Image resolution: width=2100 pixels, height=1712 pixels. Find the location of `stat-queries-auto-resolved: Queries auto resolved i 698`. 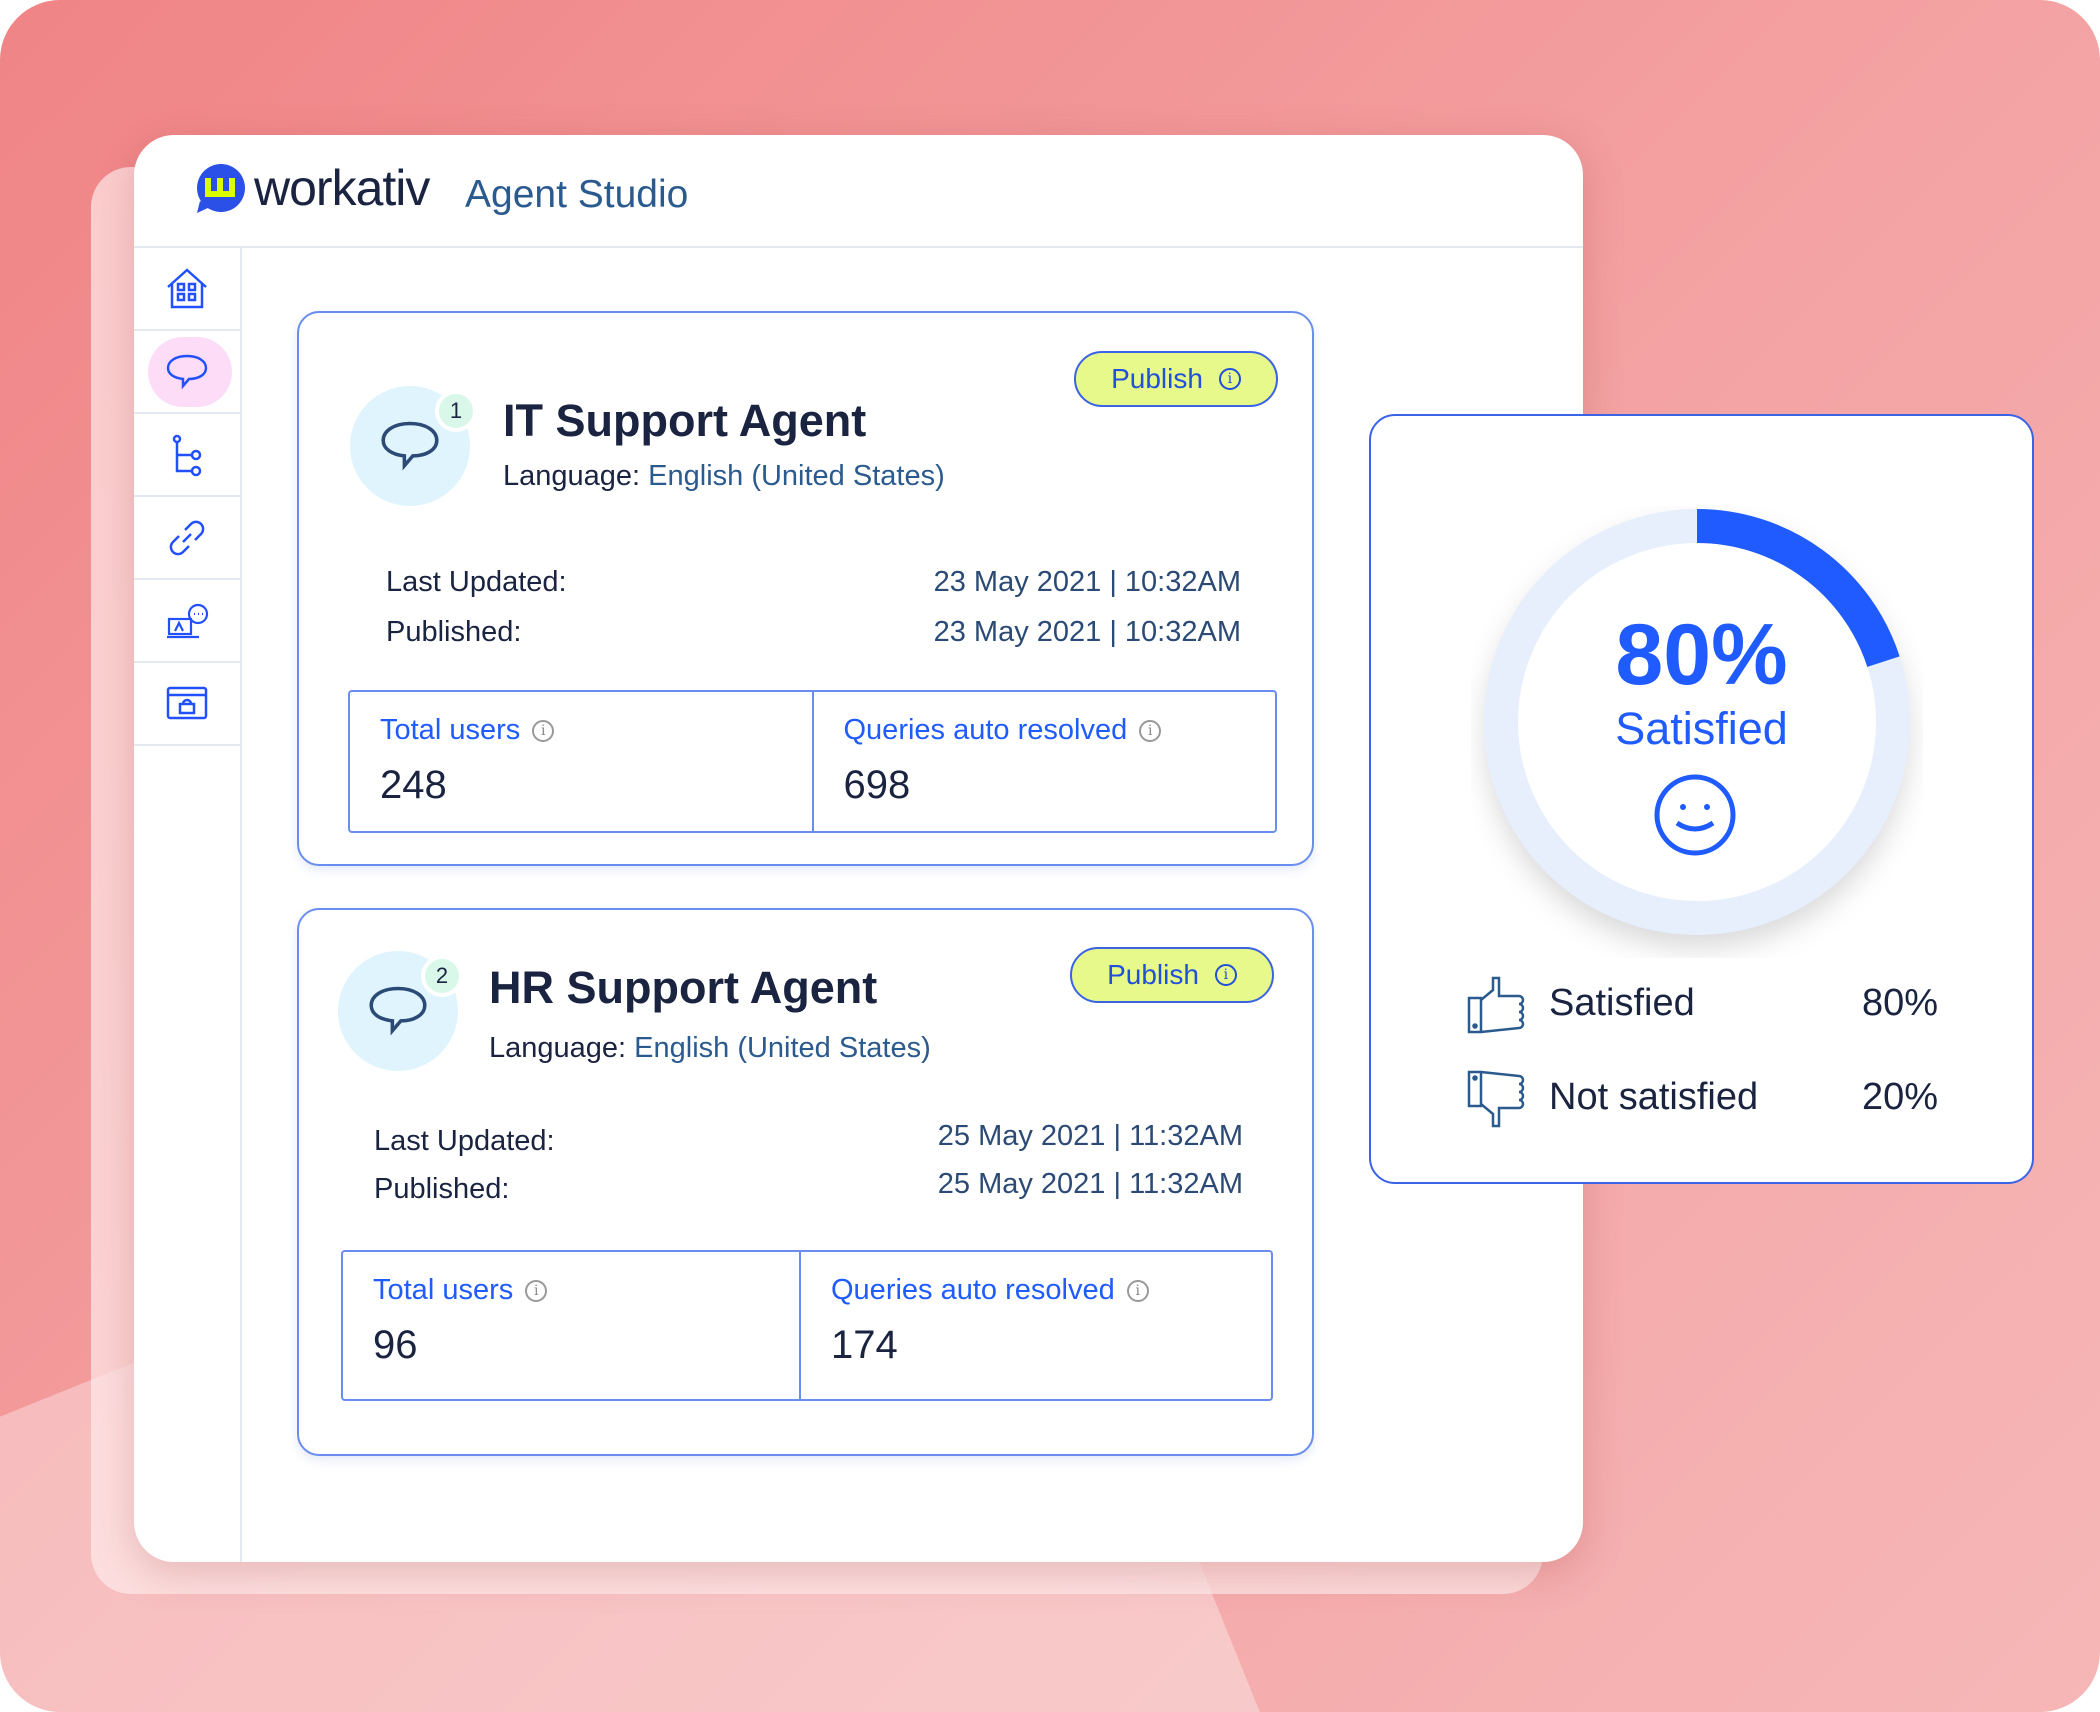

stat-queries-auto-resolved: Queries auto resolved i 698 is located at coordinates (1043, 761).